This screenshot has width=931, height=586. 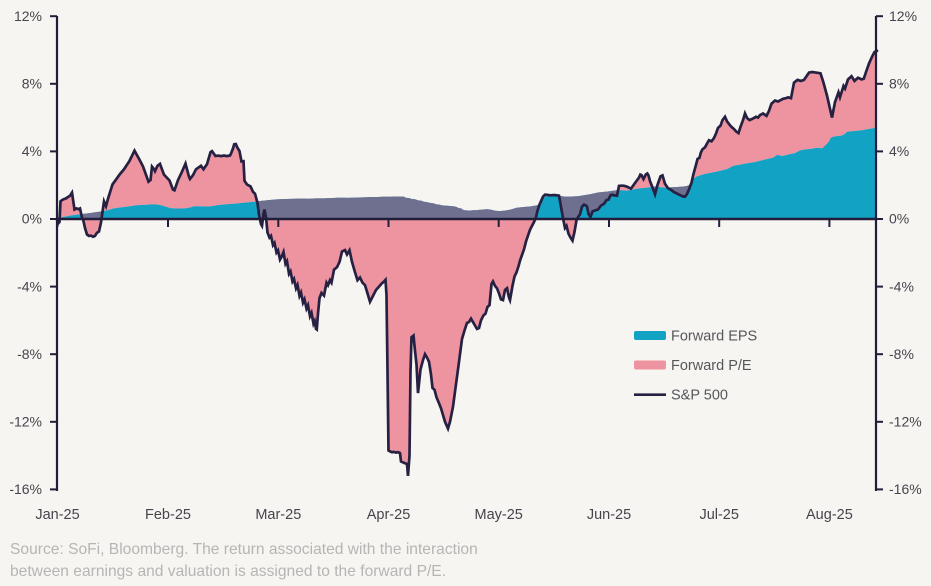 What do you see at coordinates (711, 366) in the screenshot?
I see `svg-text: Forward P/E` at bounding box center [711, 366].